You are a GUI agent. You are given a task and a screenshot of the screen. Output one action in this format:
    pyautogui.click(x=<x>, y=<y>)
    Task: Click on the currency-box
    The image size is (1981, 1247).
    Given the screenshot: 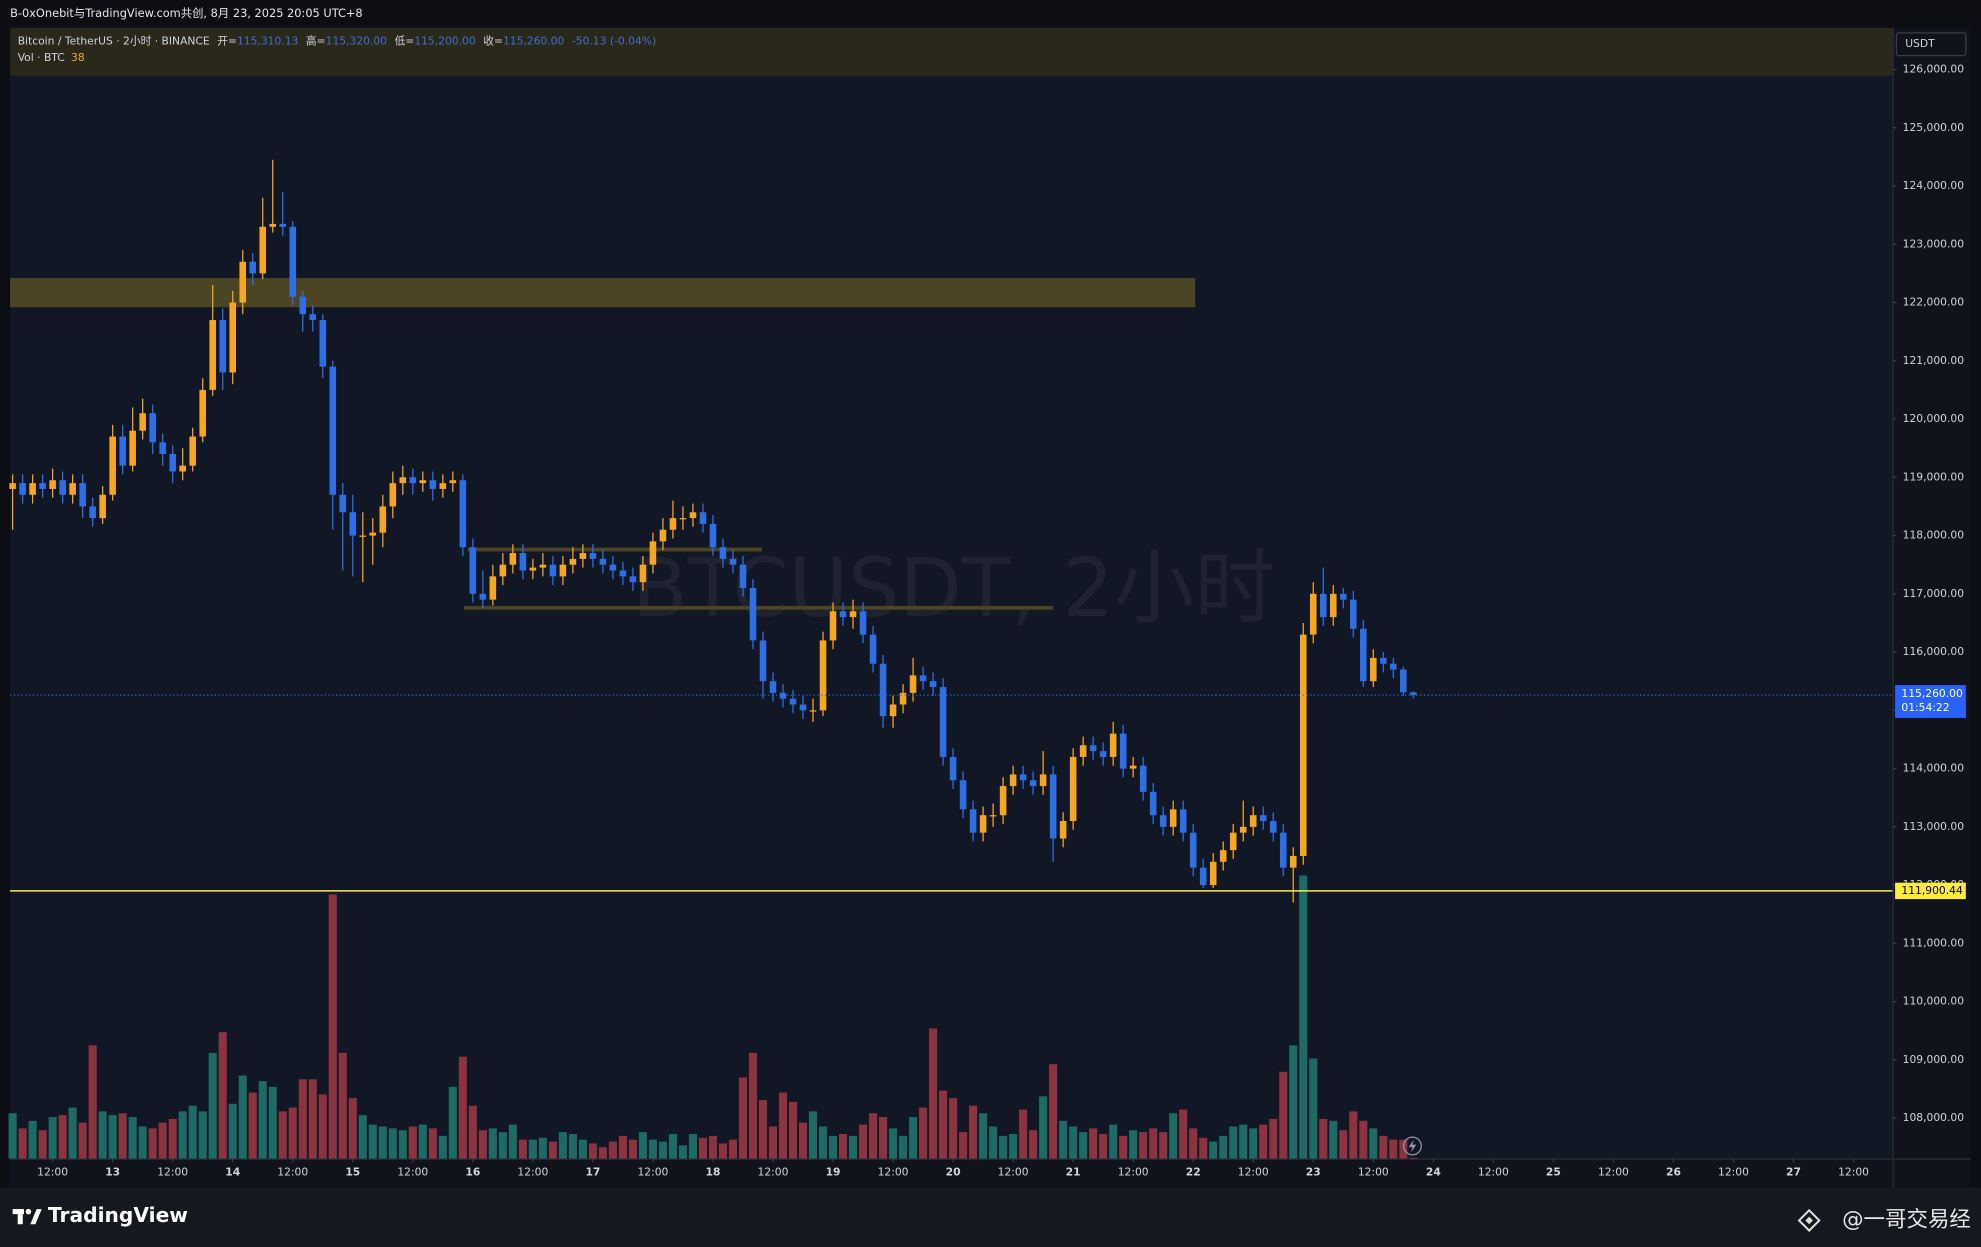 What is the action you would take?
    pyautogui.click(x=1931, y=44)
    